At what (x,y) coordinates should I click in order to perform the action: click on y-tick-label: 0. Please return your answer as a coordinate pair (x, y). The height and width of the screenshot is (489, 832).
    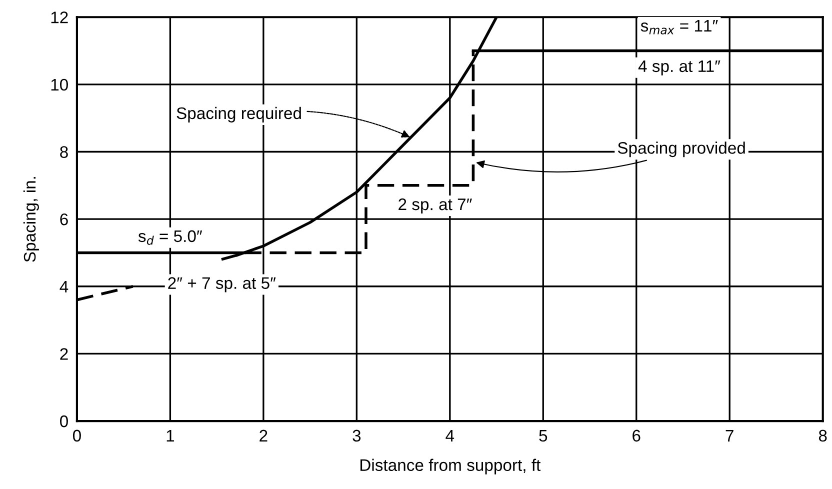
    Looking at the image, I should click on (64, 421).